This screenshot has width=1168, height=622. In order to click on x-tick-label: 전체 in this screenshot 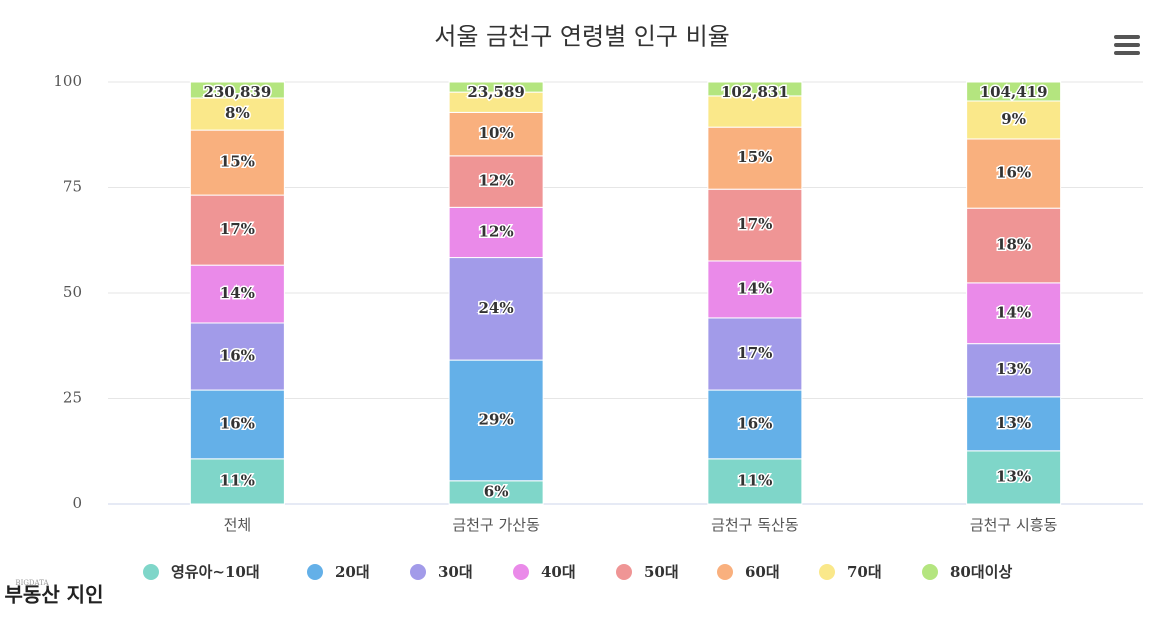, I will do `click(238, 525)`.